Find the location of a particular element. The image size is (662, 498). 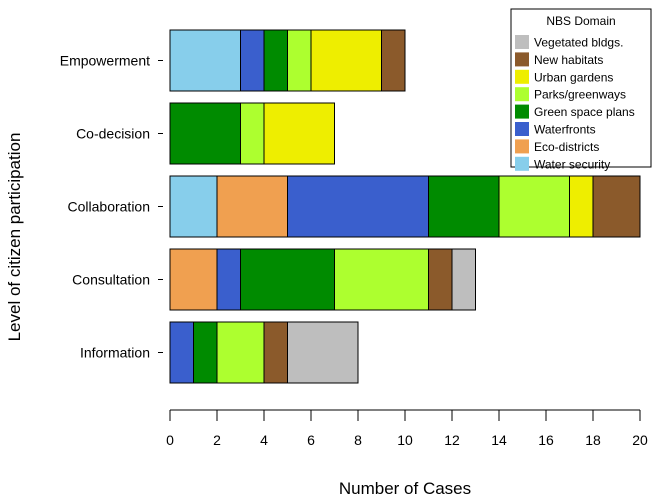

x-tick-label: 2 is located at coordinates (217, 440).